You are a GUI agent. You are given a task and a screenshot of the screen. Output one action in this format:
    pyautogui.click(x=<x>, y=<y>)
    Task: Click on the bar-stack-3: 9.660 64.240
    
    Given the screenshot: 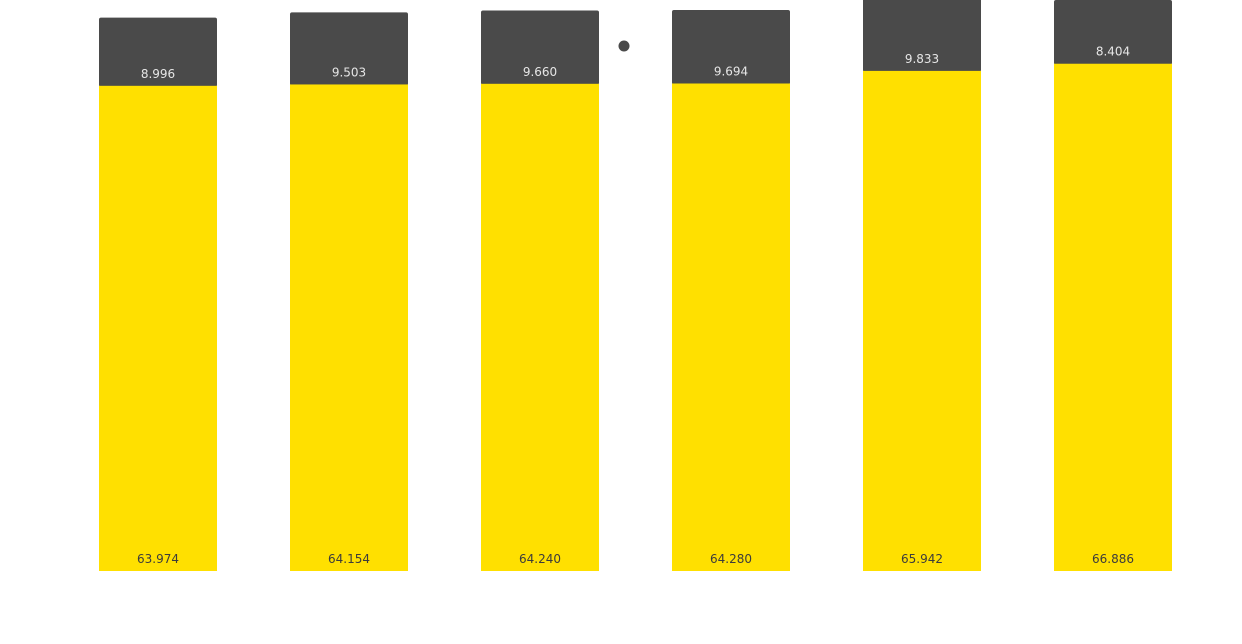 What is the action you would take?
    pyautogui.click(x=540, y=291)
    